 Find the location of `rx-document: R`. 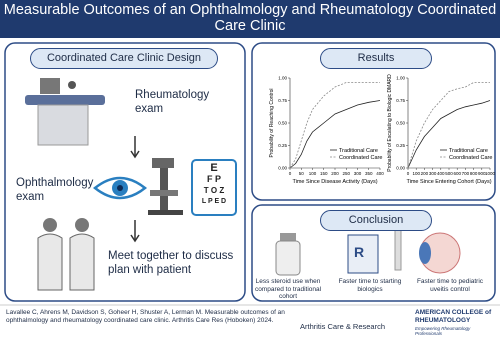

rx-document: R is located at coordinates (374, 251).